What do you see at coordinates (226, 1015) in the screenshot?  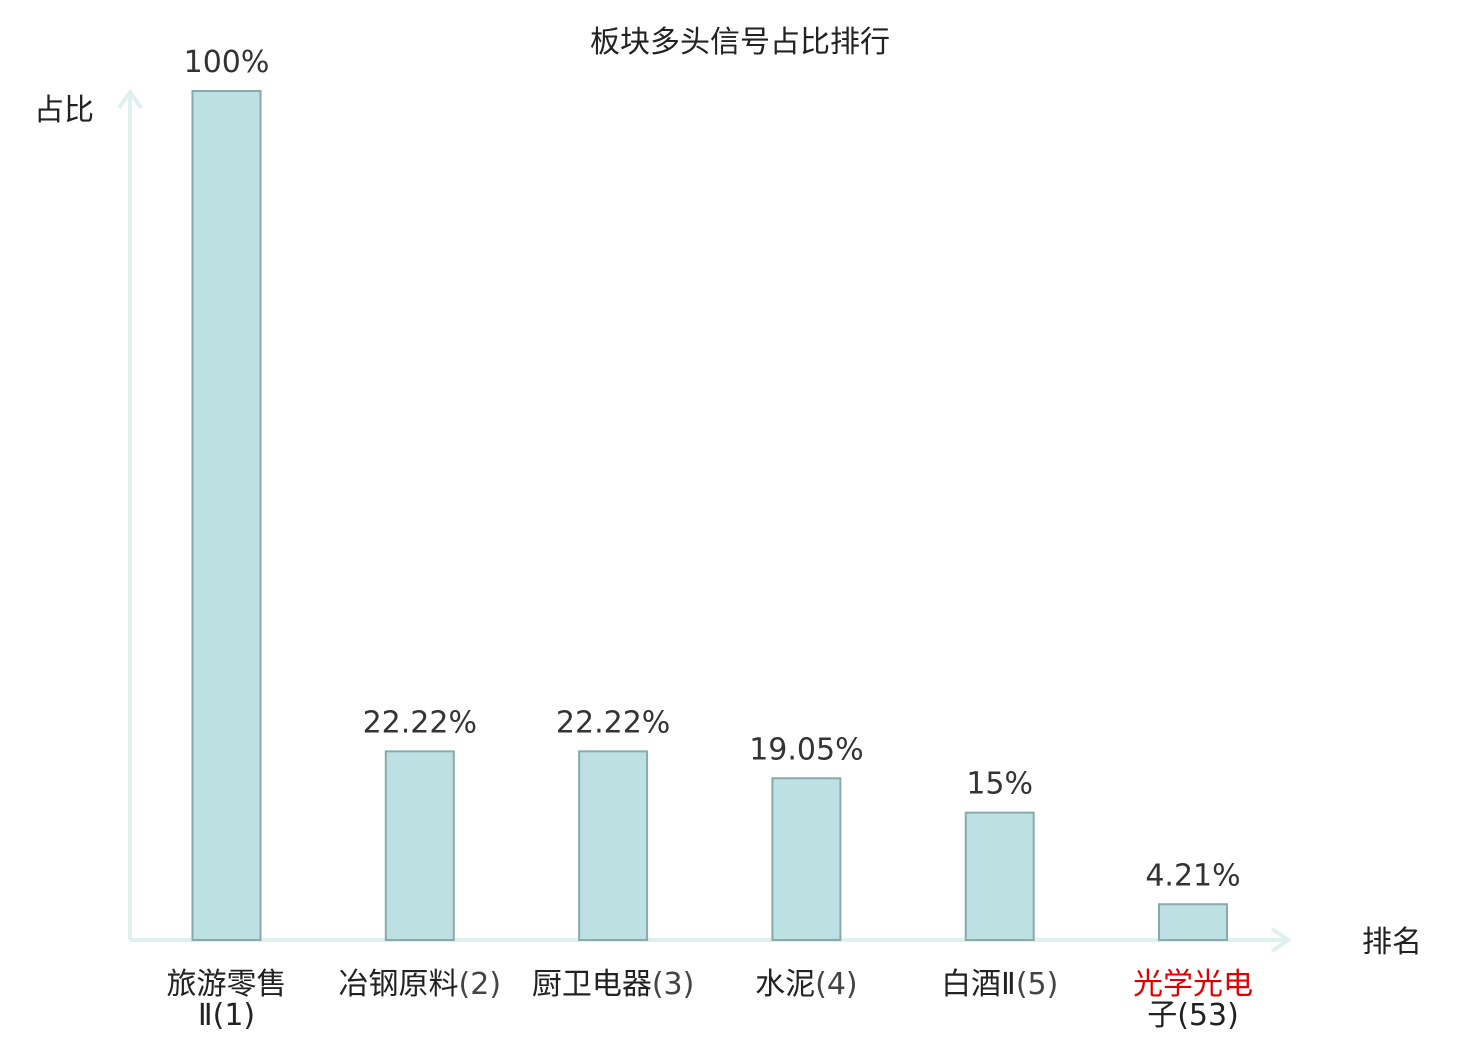 I see `x-tick-label-line2: Ⅱ(1)` at bounding box center [226, 1015].